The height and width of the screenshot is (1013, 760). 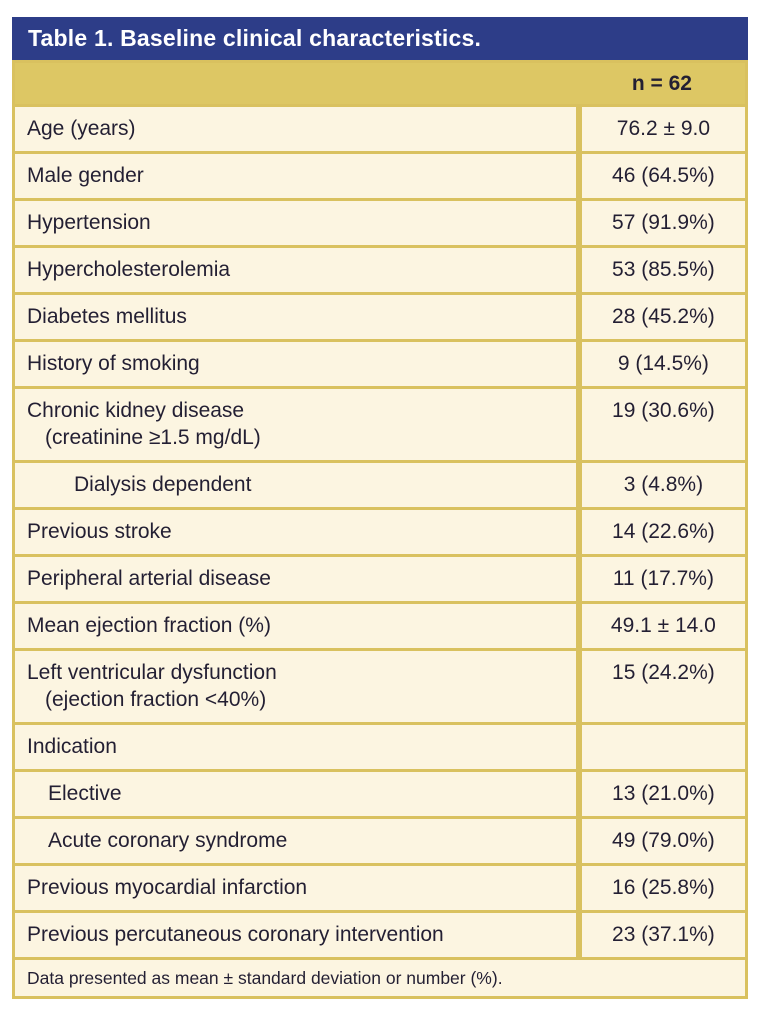 I want to click on row-label: Mean ejection fraction (%), so click(x=296, y=626).